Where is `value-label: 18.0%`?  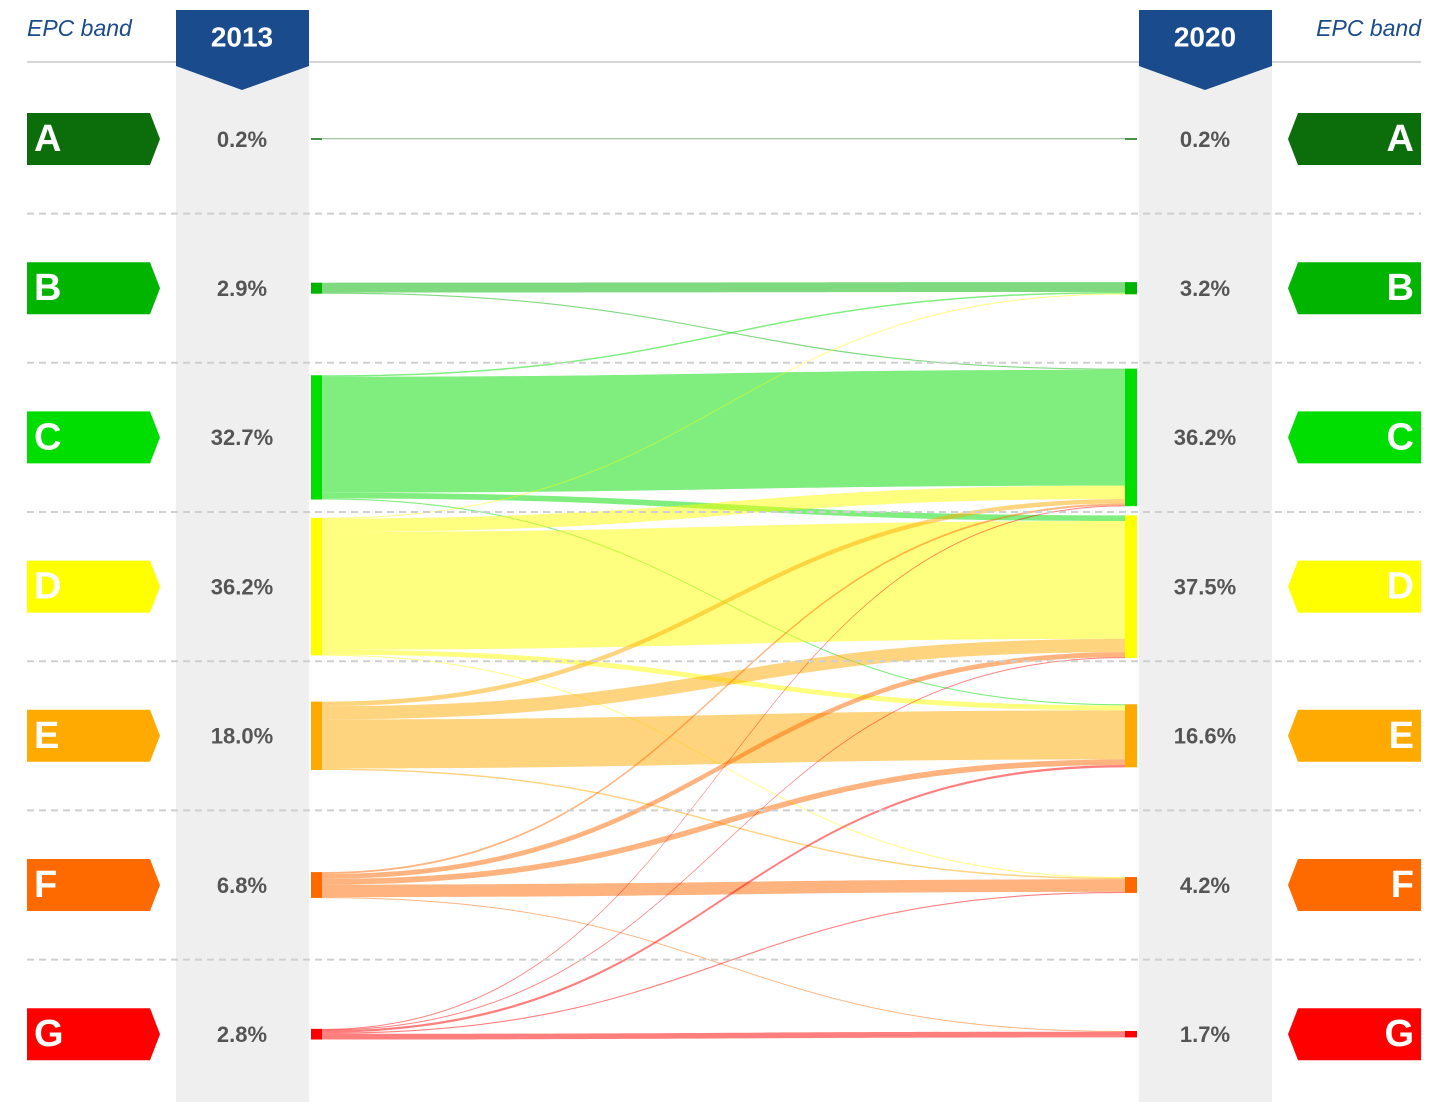
value-label: 18.0% is located at coordinates (242, 736).